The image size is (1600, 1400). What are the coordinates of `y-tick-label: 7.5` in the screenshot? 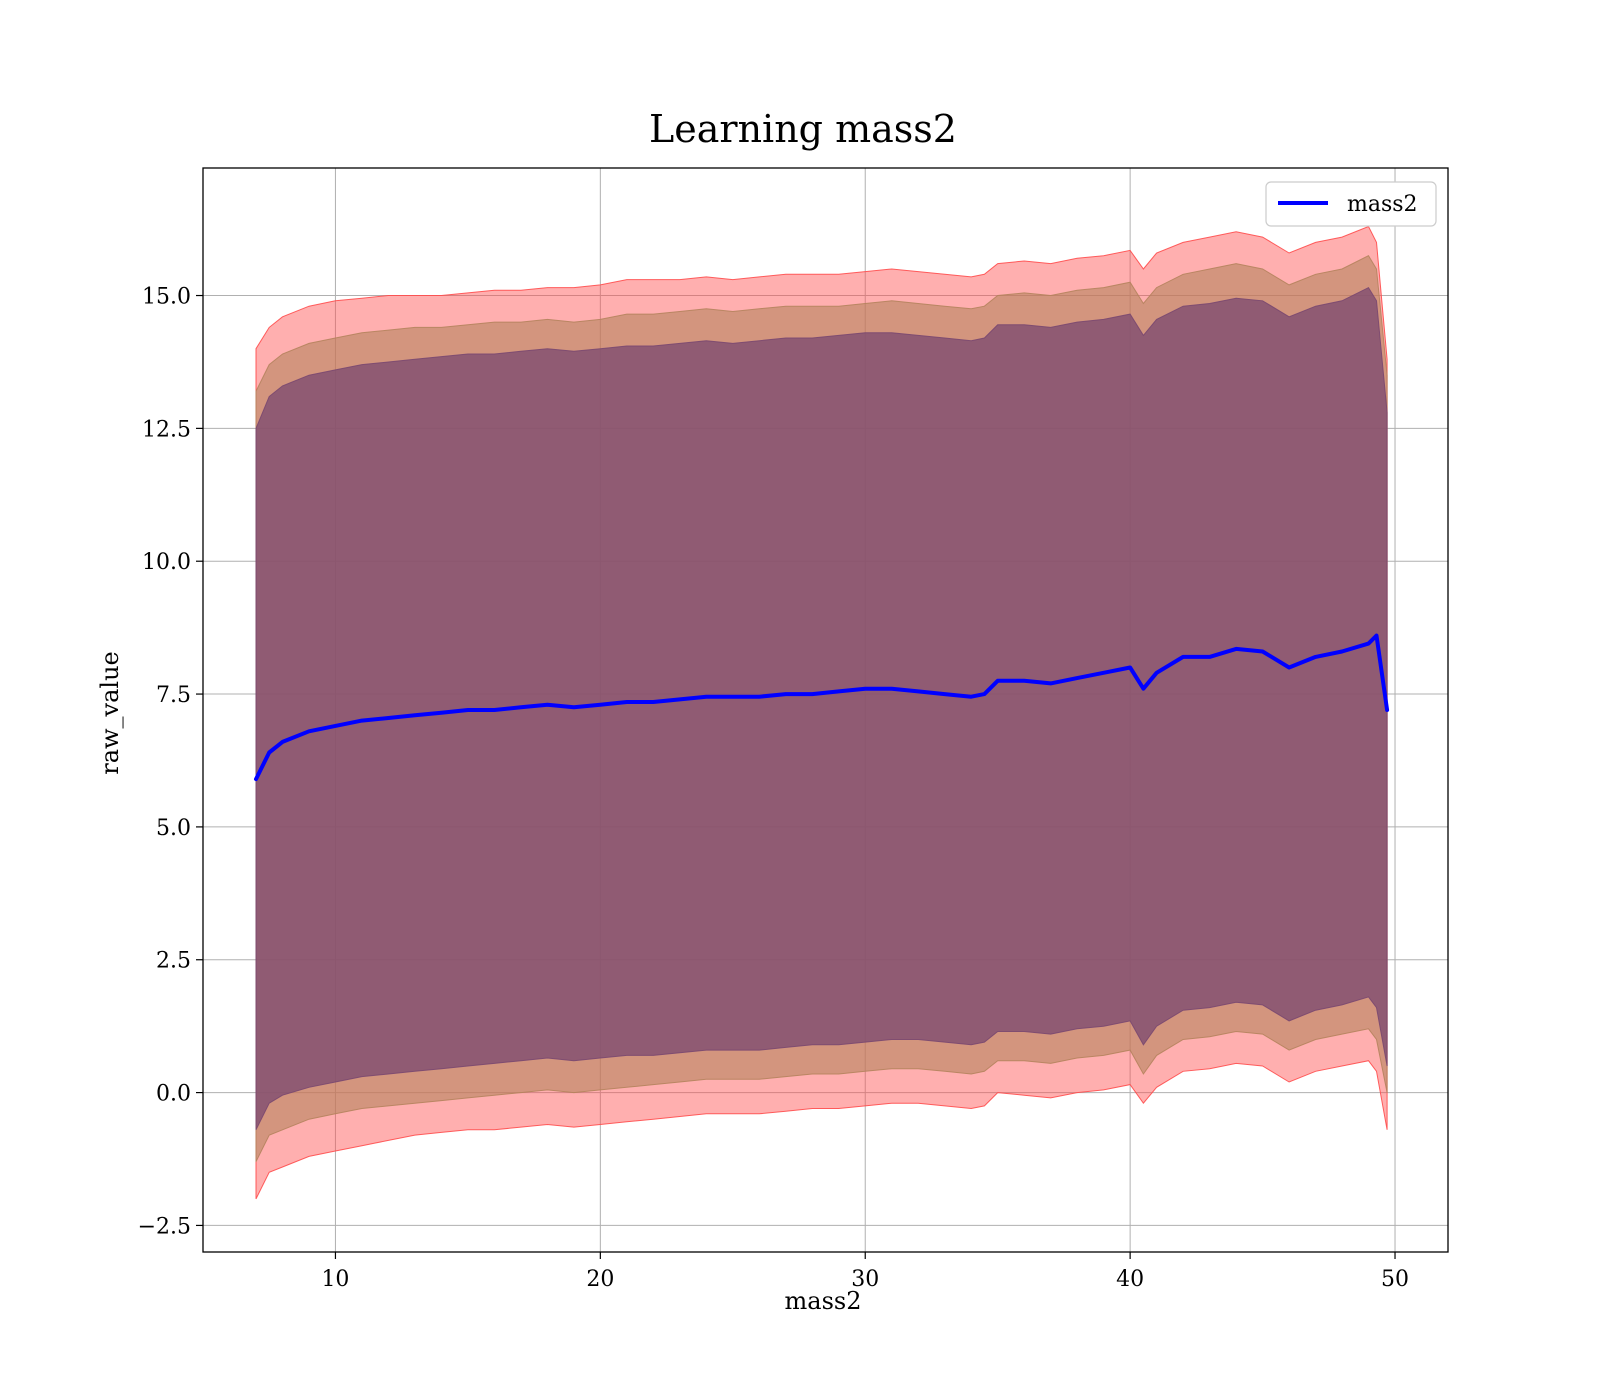 It's located at (173, 695).